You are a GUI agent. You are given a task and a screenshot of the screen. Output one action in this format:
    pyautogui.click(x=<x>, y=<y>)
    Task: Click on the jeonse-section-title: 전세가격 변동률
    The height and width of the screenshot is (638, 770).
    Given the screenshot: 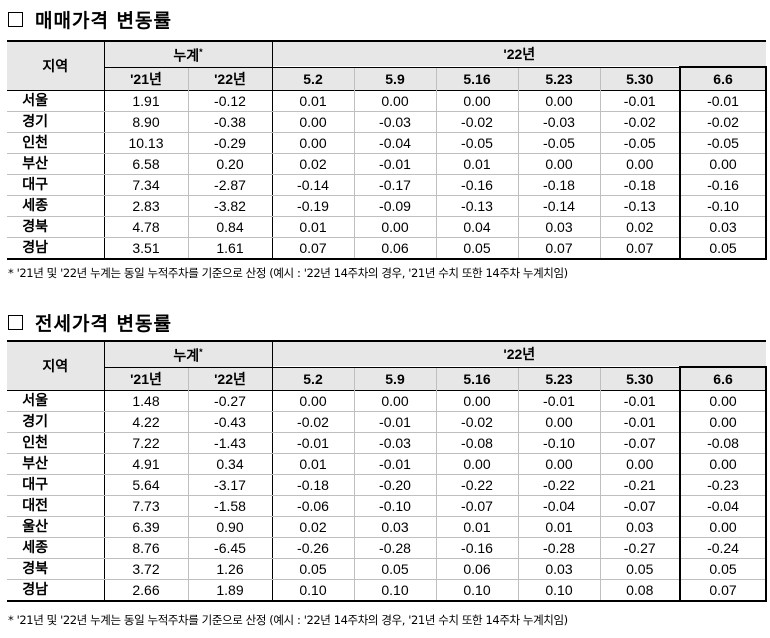 What is the action you would take?
    pyautogui.click(x=90, y=322)
    